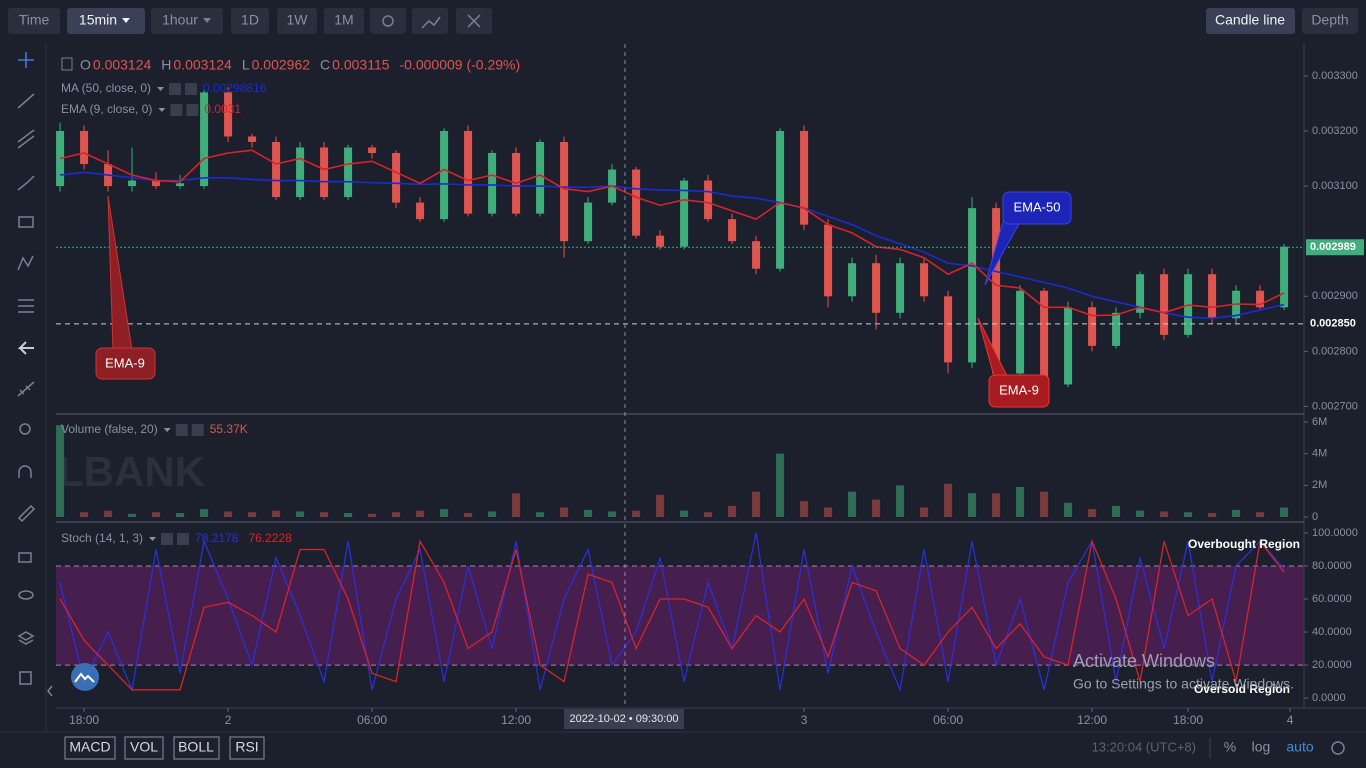 Image resolution: width=1366 pixels, height=768 pixels. I want to click on y-tick-label: 4M, so click(1319, 454).